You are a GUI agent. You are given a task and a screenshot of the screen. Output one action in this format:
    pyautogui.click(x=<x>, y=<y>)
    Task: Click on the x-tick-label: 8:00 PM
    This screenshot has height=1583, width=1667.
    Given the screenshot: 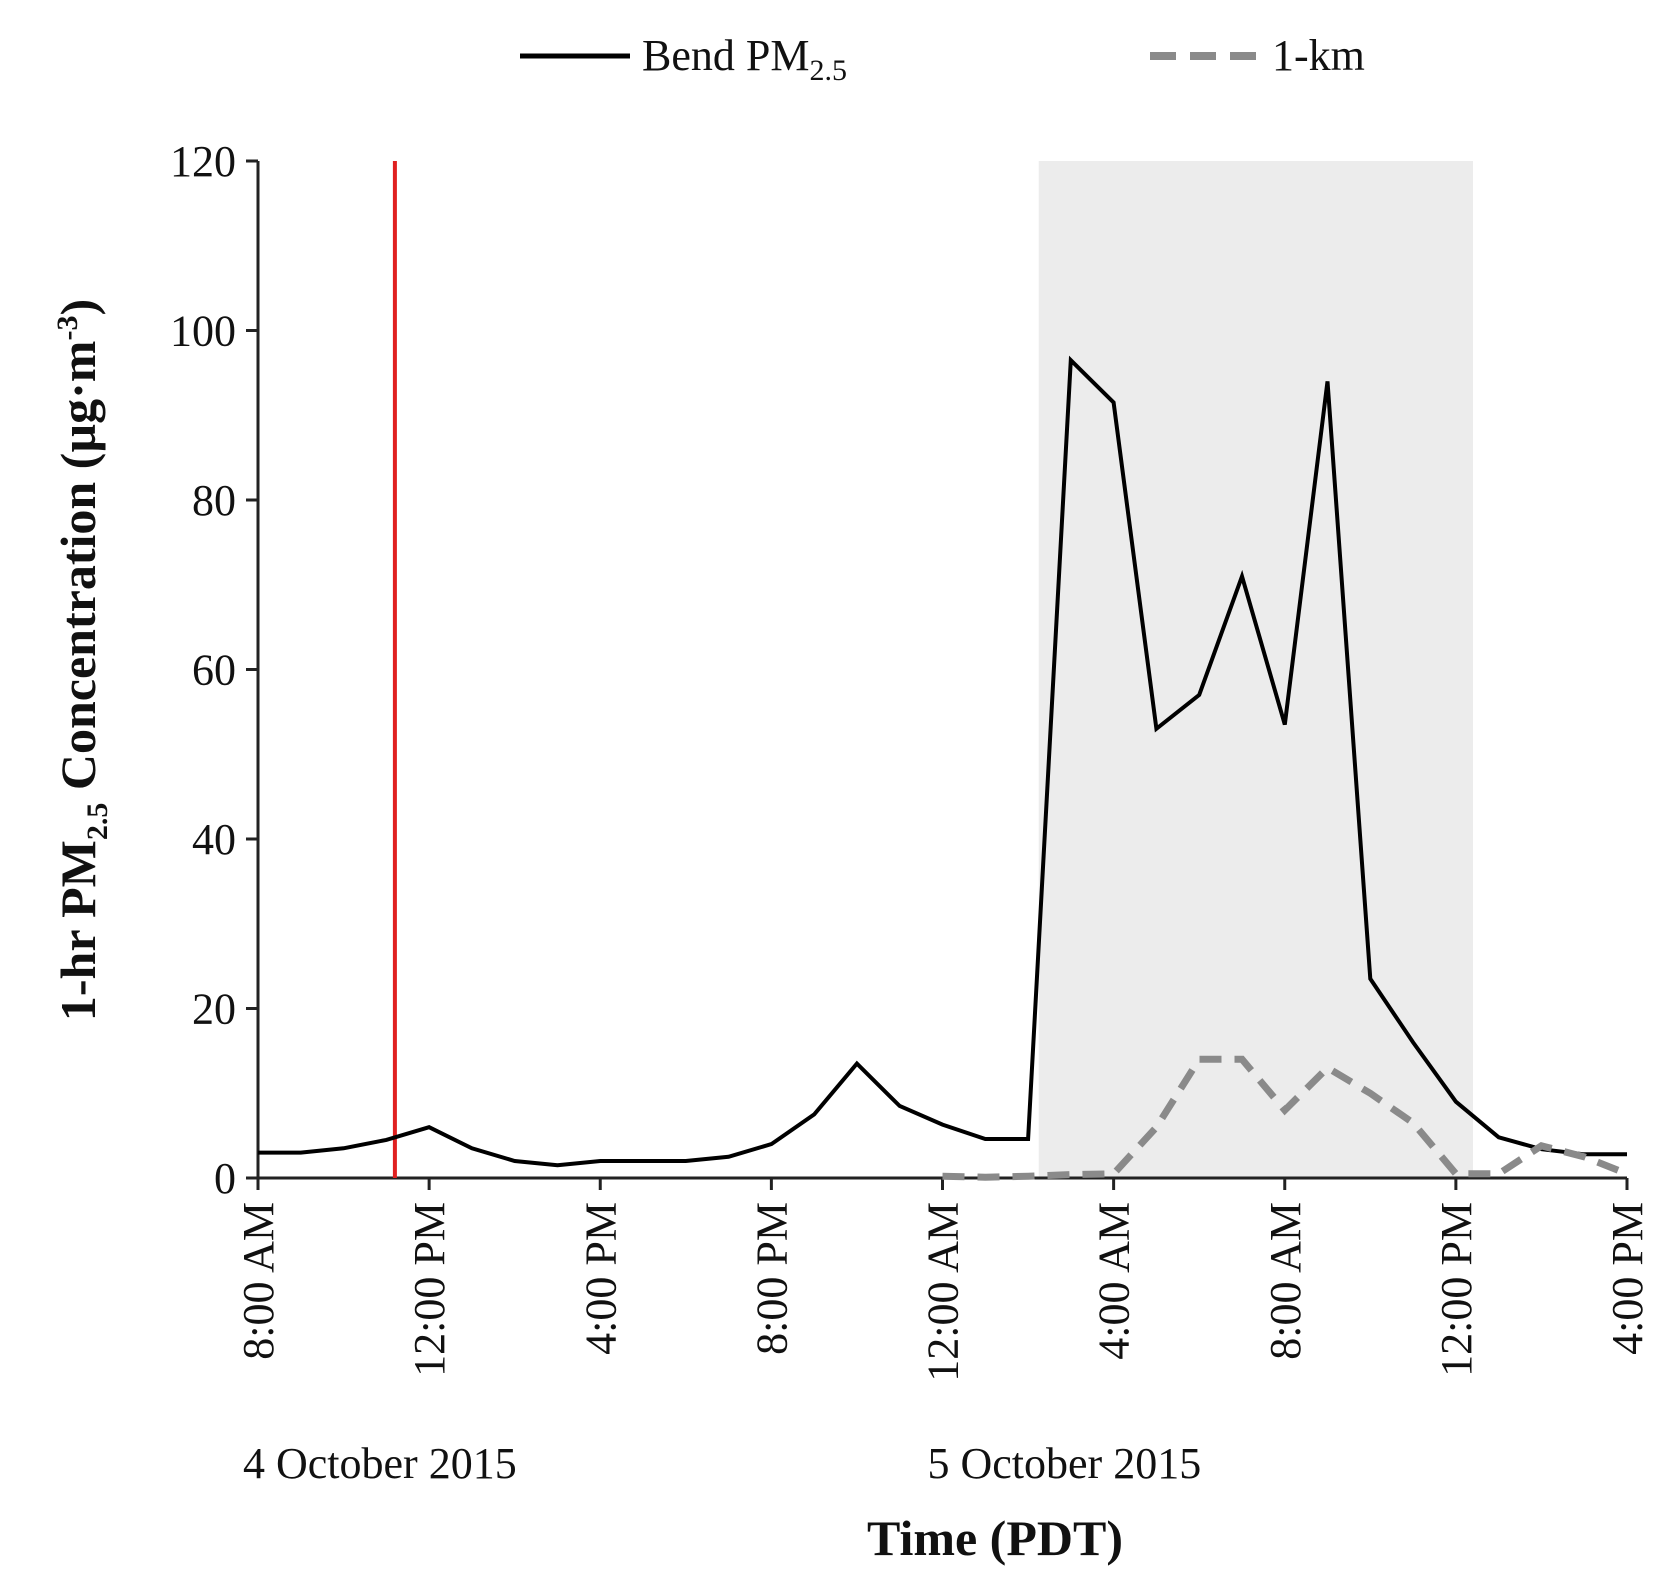 What is the action you would take?
    pyautogui.click(x=771, y=1278)
    